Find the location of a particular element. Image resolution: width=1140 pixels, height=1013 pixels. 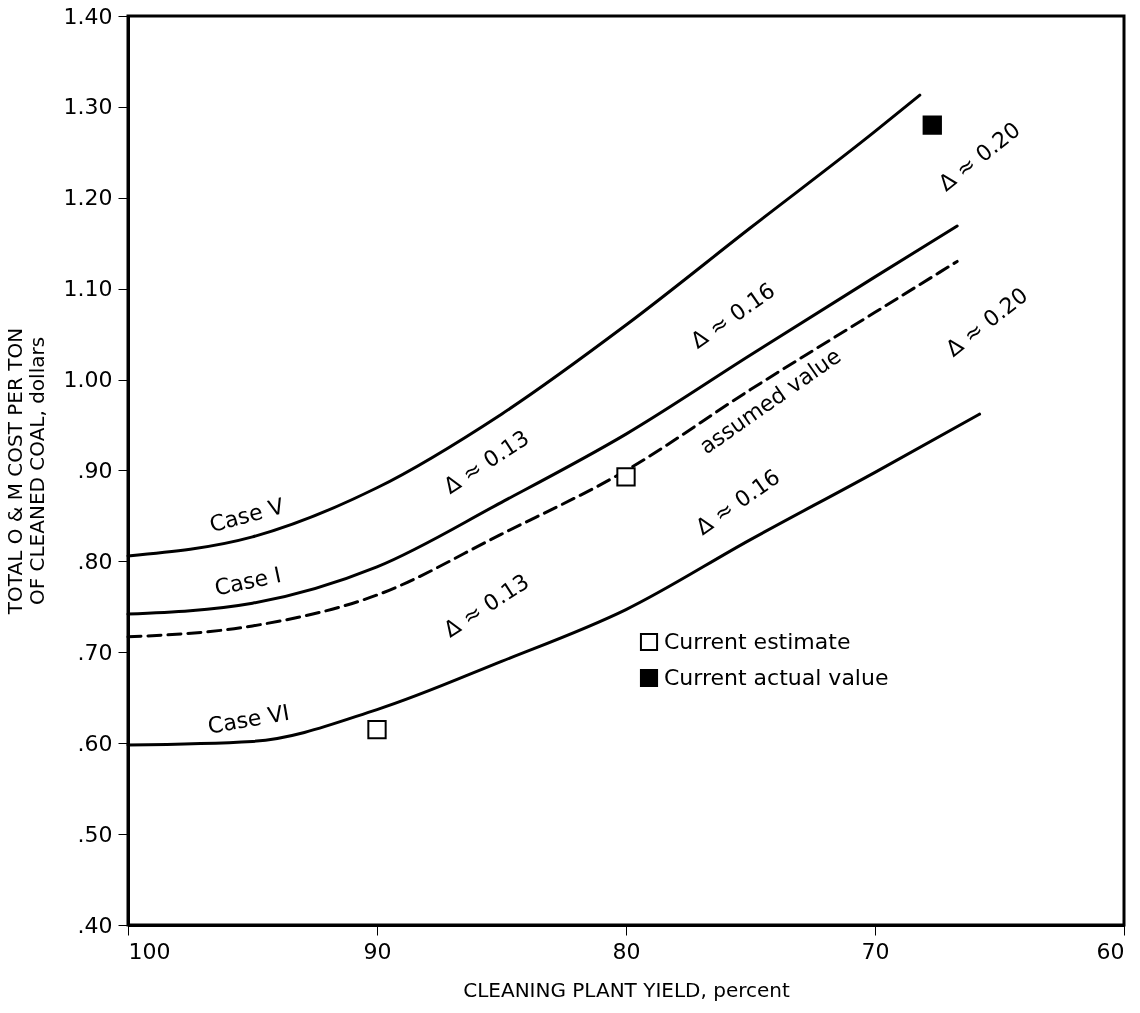

x-tick-label: 70 is located at coordinates (875, 951).